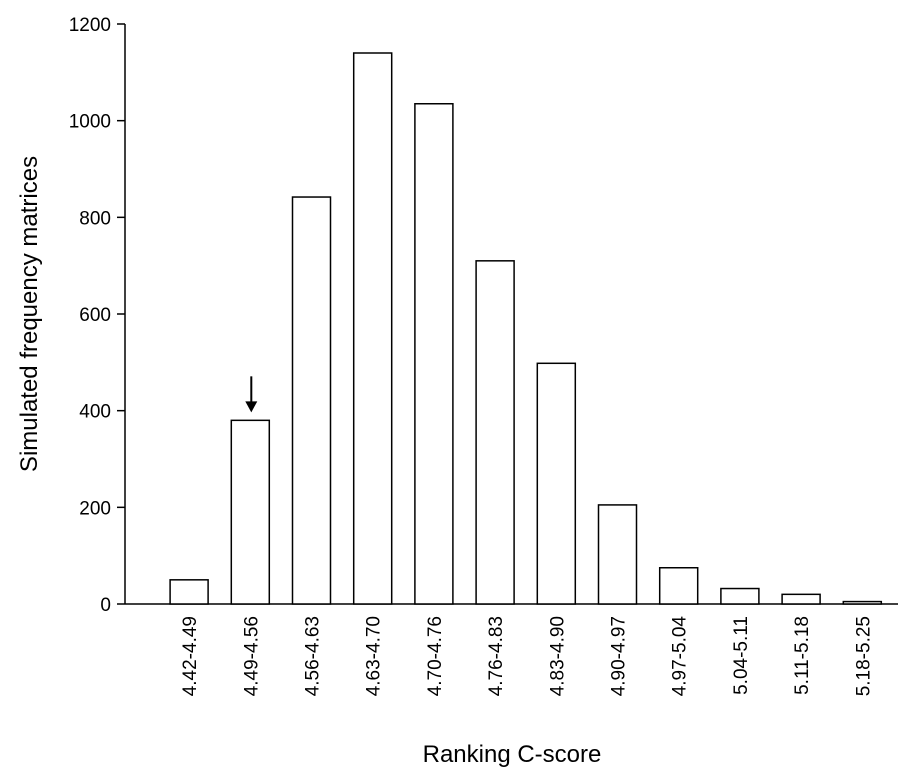 This screenshot has width=900, height=769. I want to click on bar-4.90-4.97, so click(617, 554).